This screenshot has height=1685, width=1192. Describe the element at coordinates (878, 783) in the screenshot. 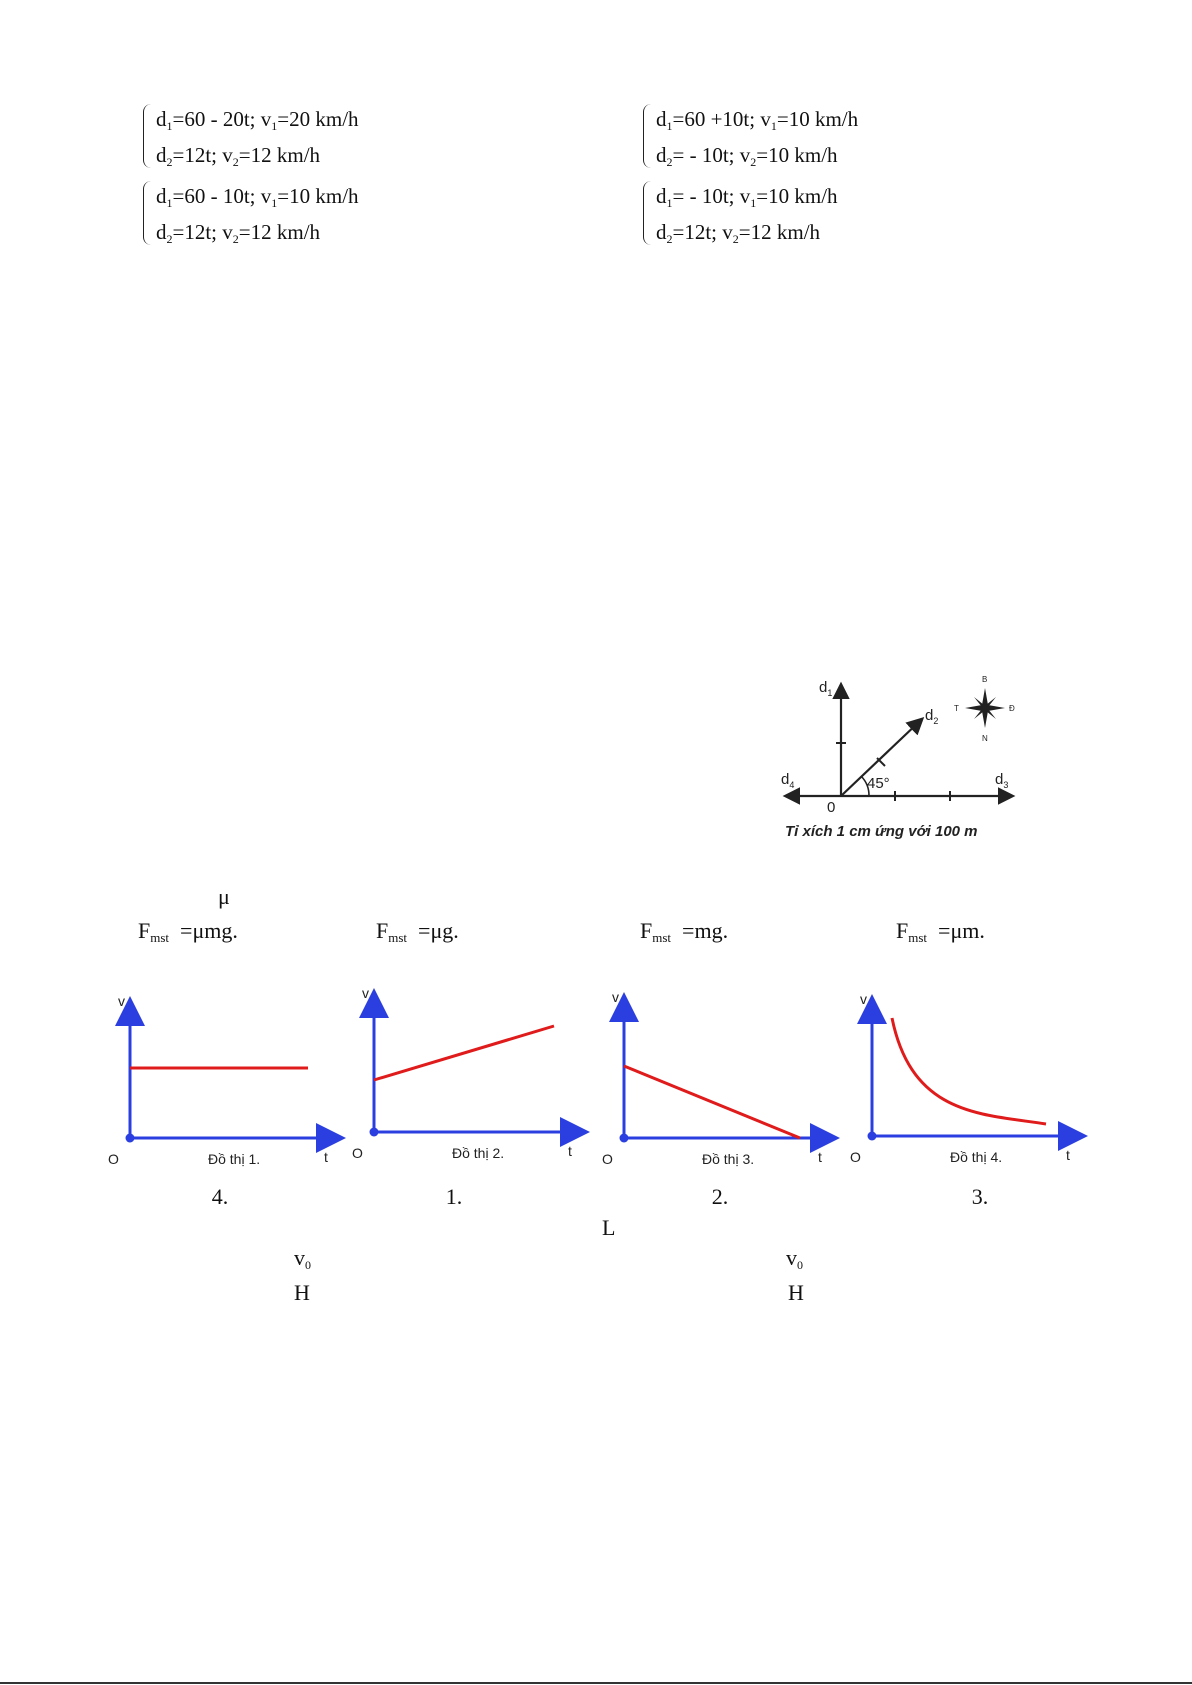

I see `angle-label: 45°` at that location.